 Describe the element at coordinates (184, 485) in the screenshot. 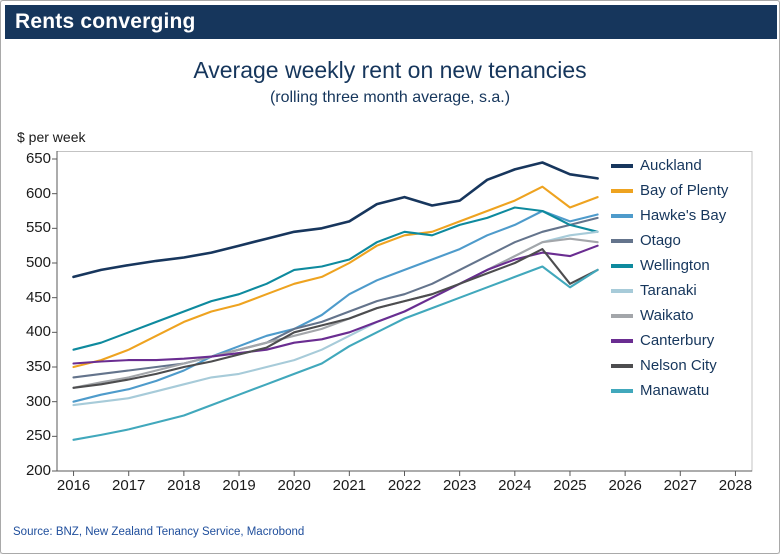

I see `x-tick-label: 2018` at that location.